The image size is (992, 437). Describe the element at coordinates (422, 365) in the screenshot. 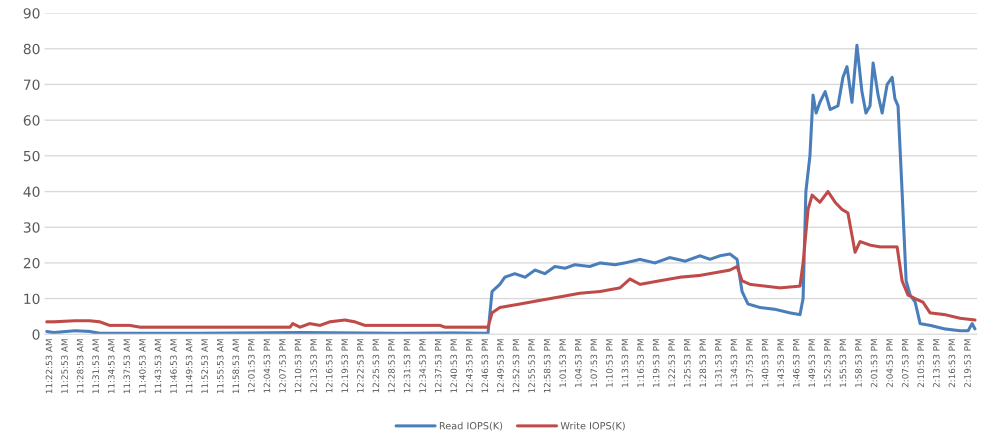

I see `x-tick-label: 12:34:53 PM` at that location.